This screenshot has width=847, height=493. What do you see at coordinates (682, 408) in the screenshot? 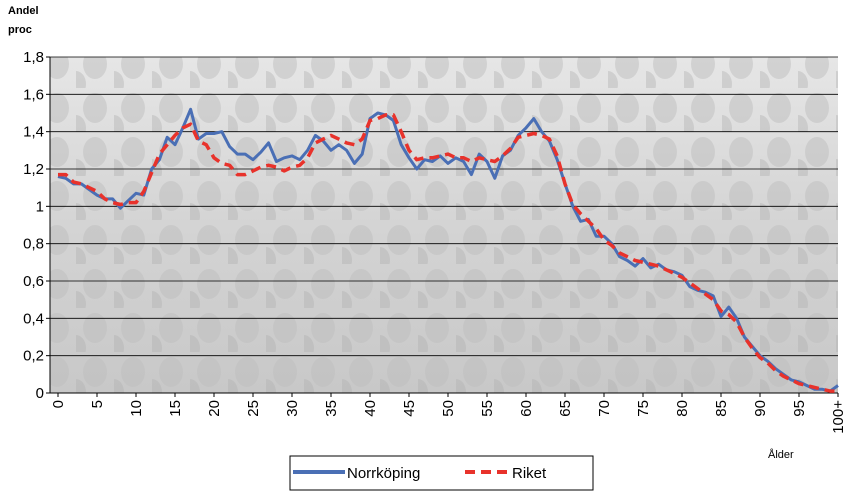
I see `x-tick-label: 80` at bounding box center [682, 408].